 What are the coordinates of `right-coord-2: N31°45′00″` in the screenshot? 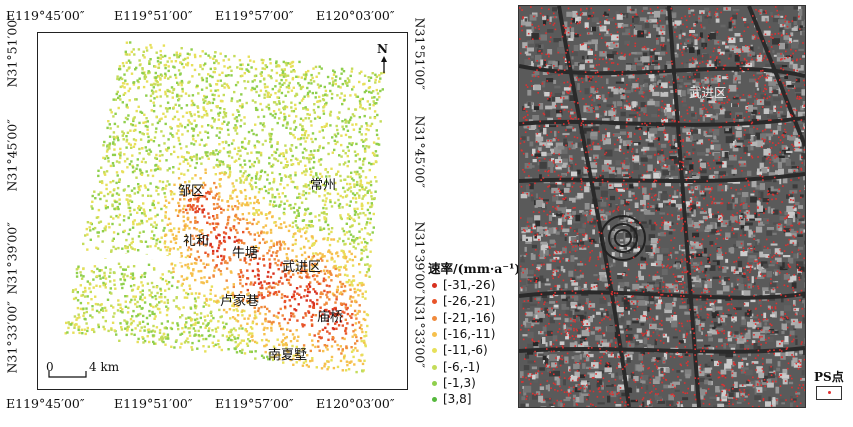 It's located at (420, 151).